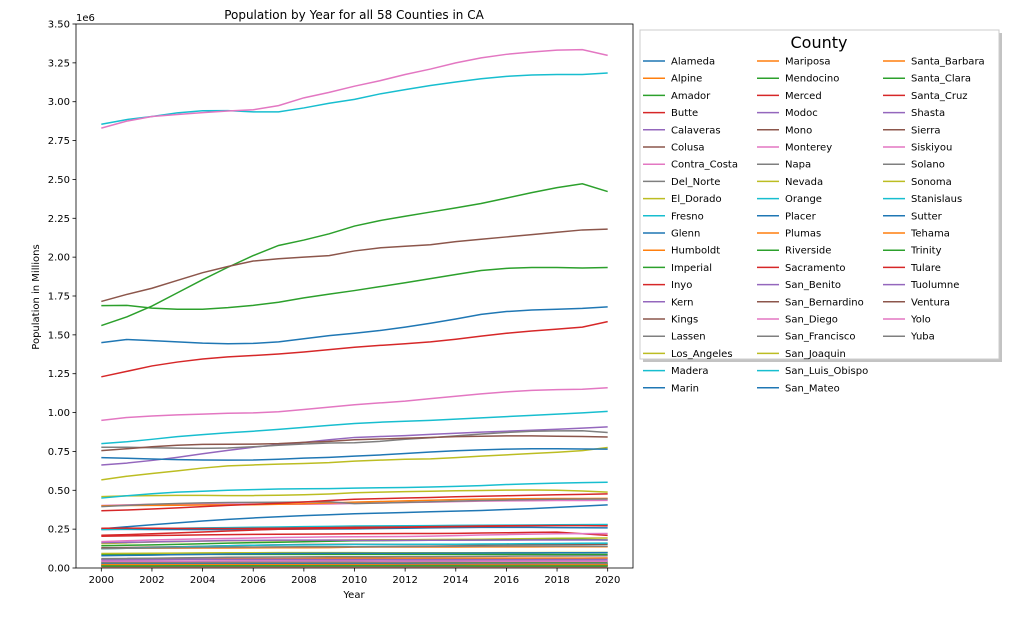  I want to click on legend-entry-riverside: Riverside, so click(794, 251).